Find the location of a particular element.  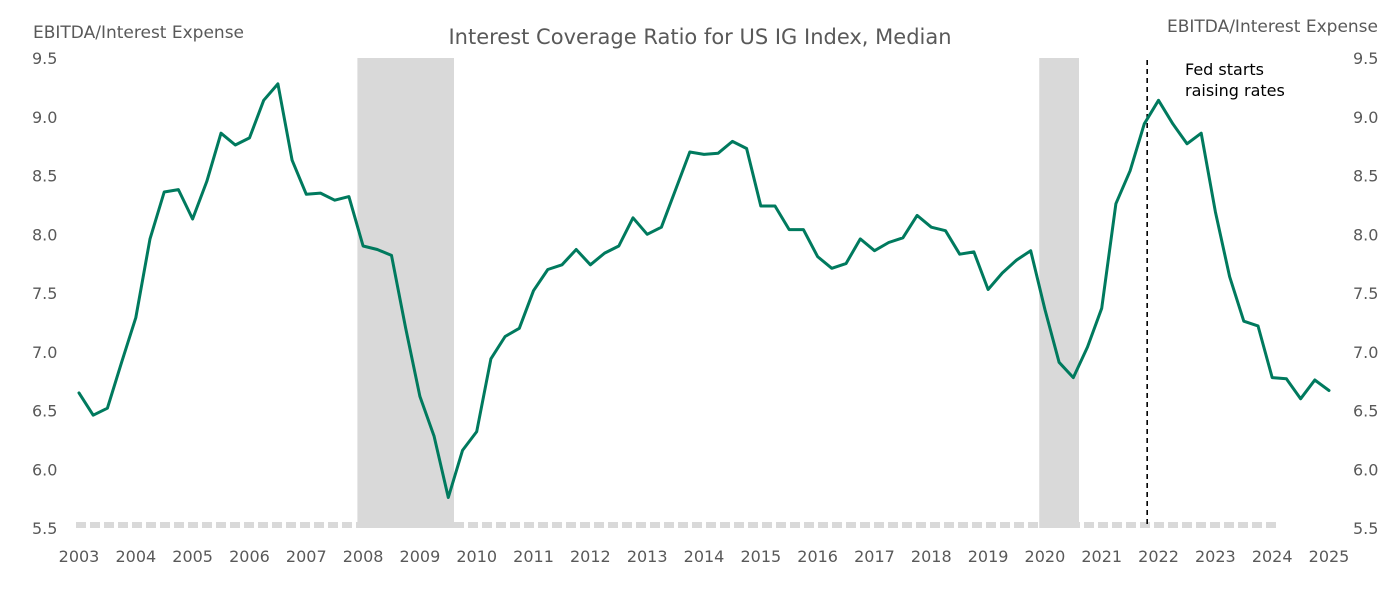

x-tick-label: 2008 is located at coordinates (363, 556).